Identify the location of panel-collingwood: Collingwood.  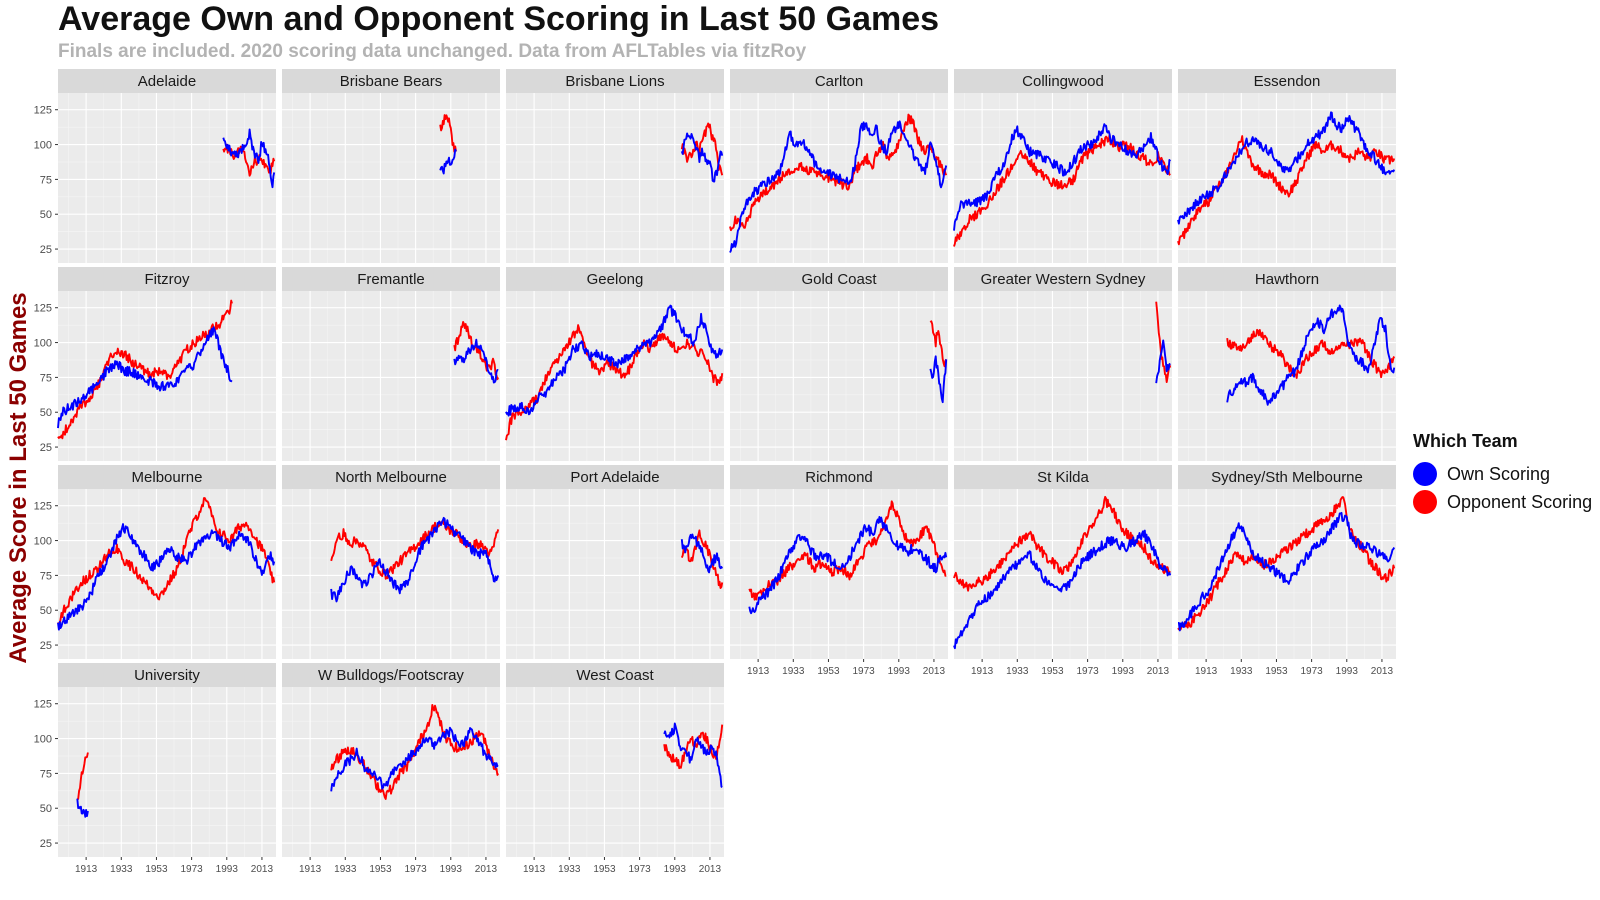
(1062, 166).